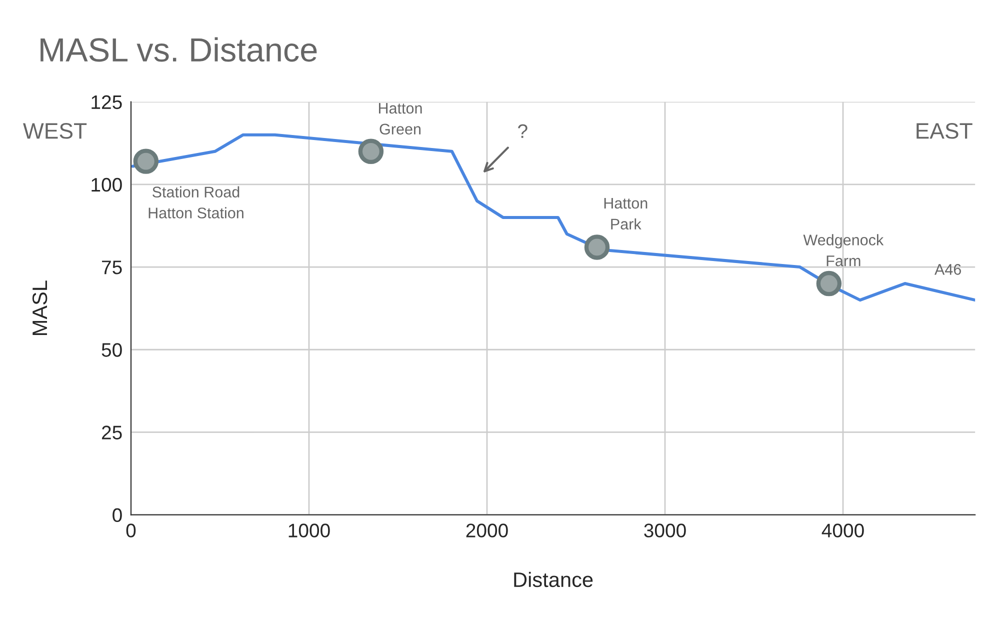 The image size is (996, 621). What do you see at coordinates (196, 202) in the screenshot?
I see `annotation: Station Road Hatton Station` at bounding box center [196, 202].